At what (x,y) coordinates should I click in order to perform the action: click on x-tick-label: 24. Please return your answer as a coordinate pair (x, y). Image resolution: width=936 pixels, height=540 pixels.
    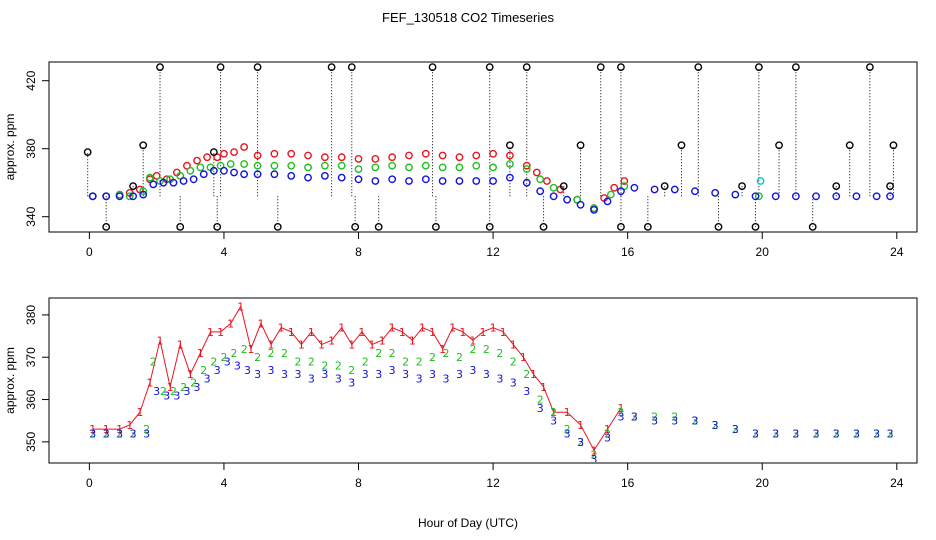
    Looking at the image, I should click on (897, 483).